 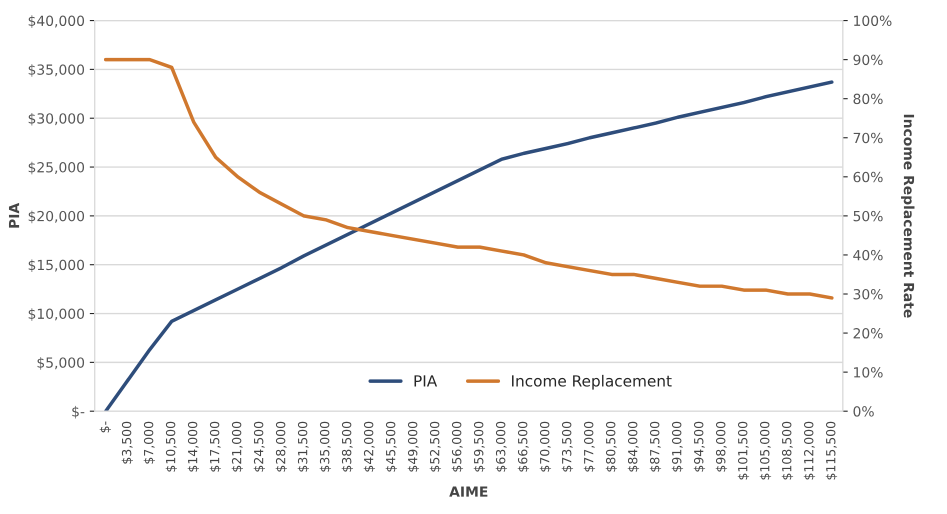 What do you see at coordinates (868, 255) in the screenshot?
I see `y2-tick-label: 40%` at bounding box center [868, 255].